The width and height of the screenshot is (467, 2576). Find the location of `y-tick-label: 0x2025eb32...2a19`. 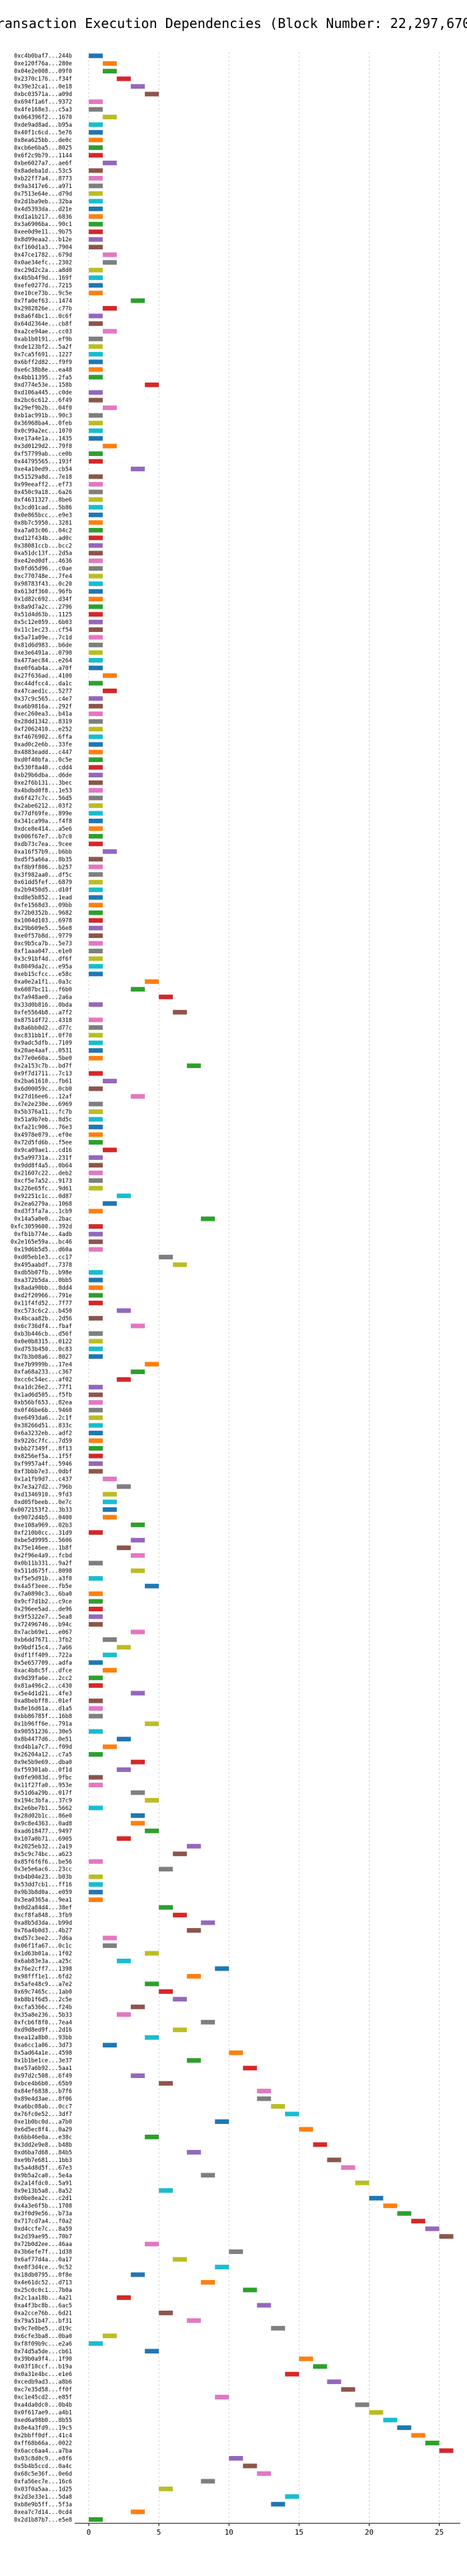

y-tick-label: 0x2025eb32...2a19 is located at coordinates (43, 1846).